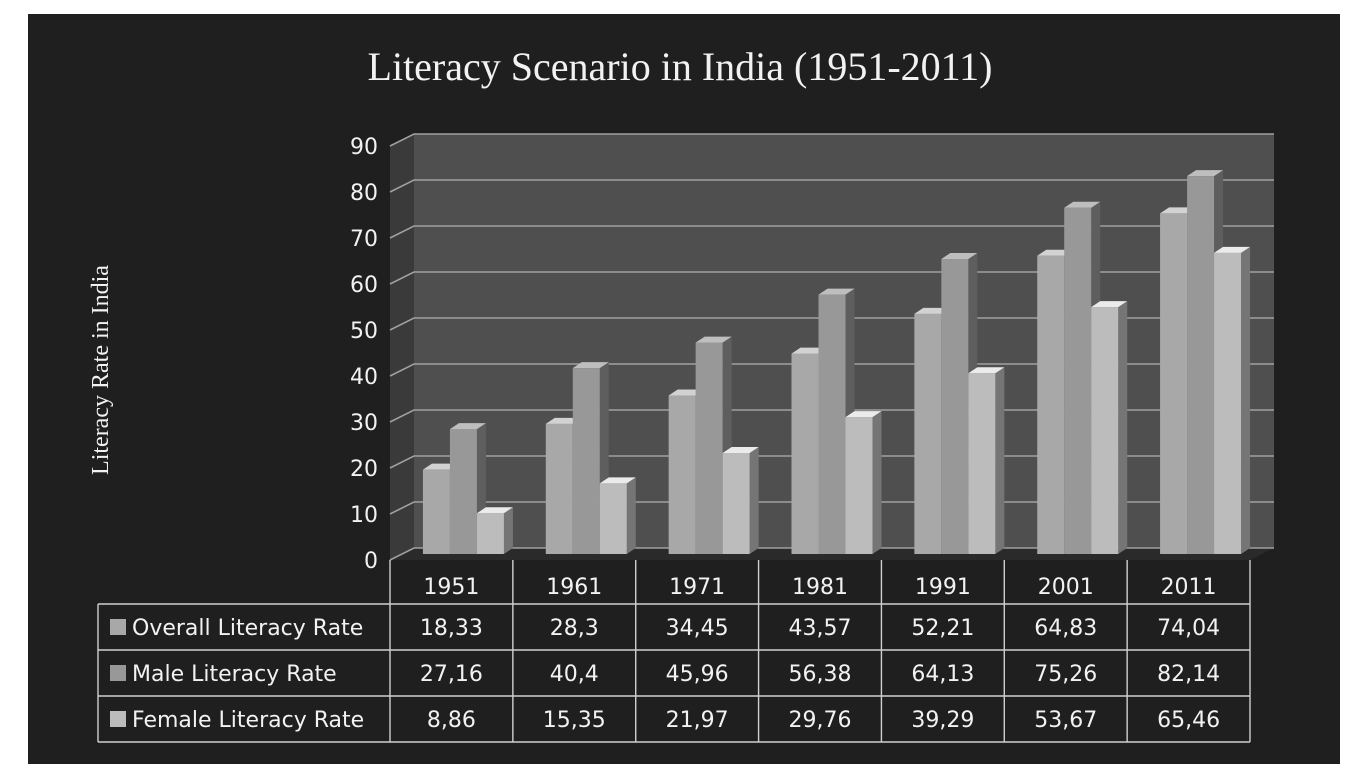 This screenshot has height=778, width=1348. What do you see at coordinates (247, 628) in the screenshot?
I see `series-name: Overall Literacy Rate` at bounding box center [247, 628].